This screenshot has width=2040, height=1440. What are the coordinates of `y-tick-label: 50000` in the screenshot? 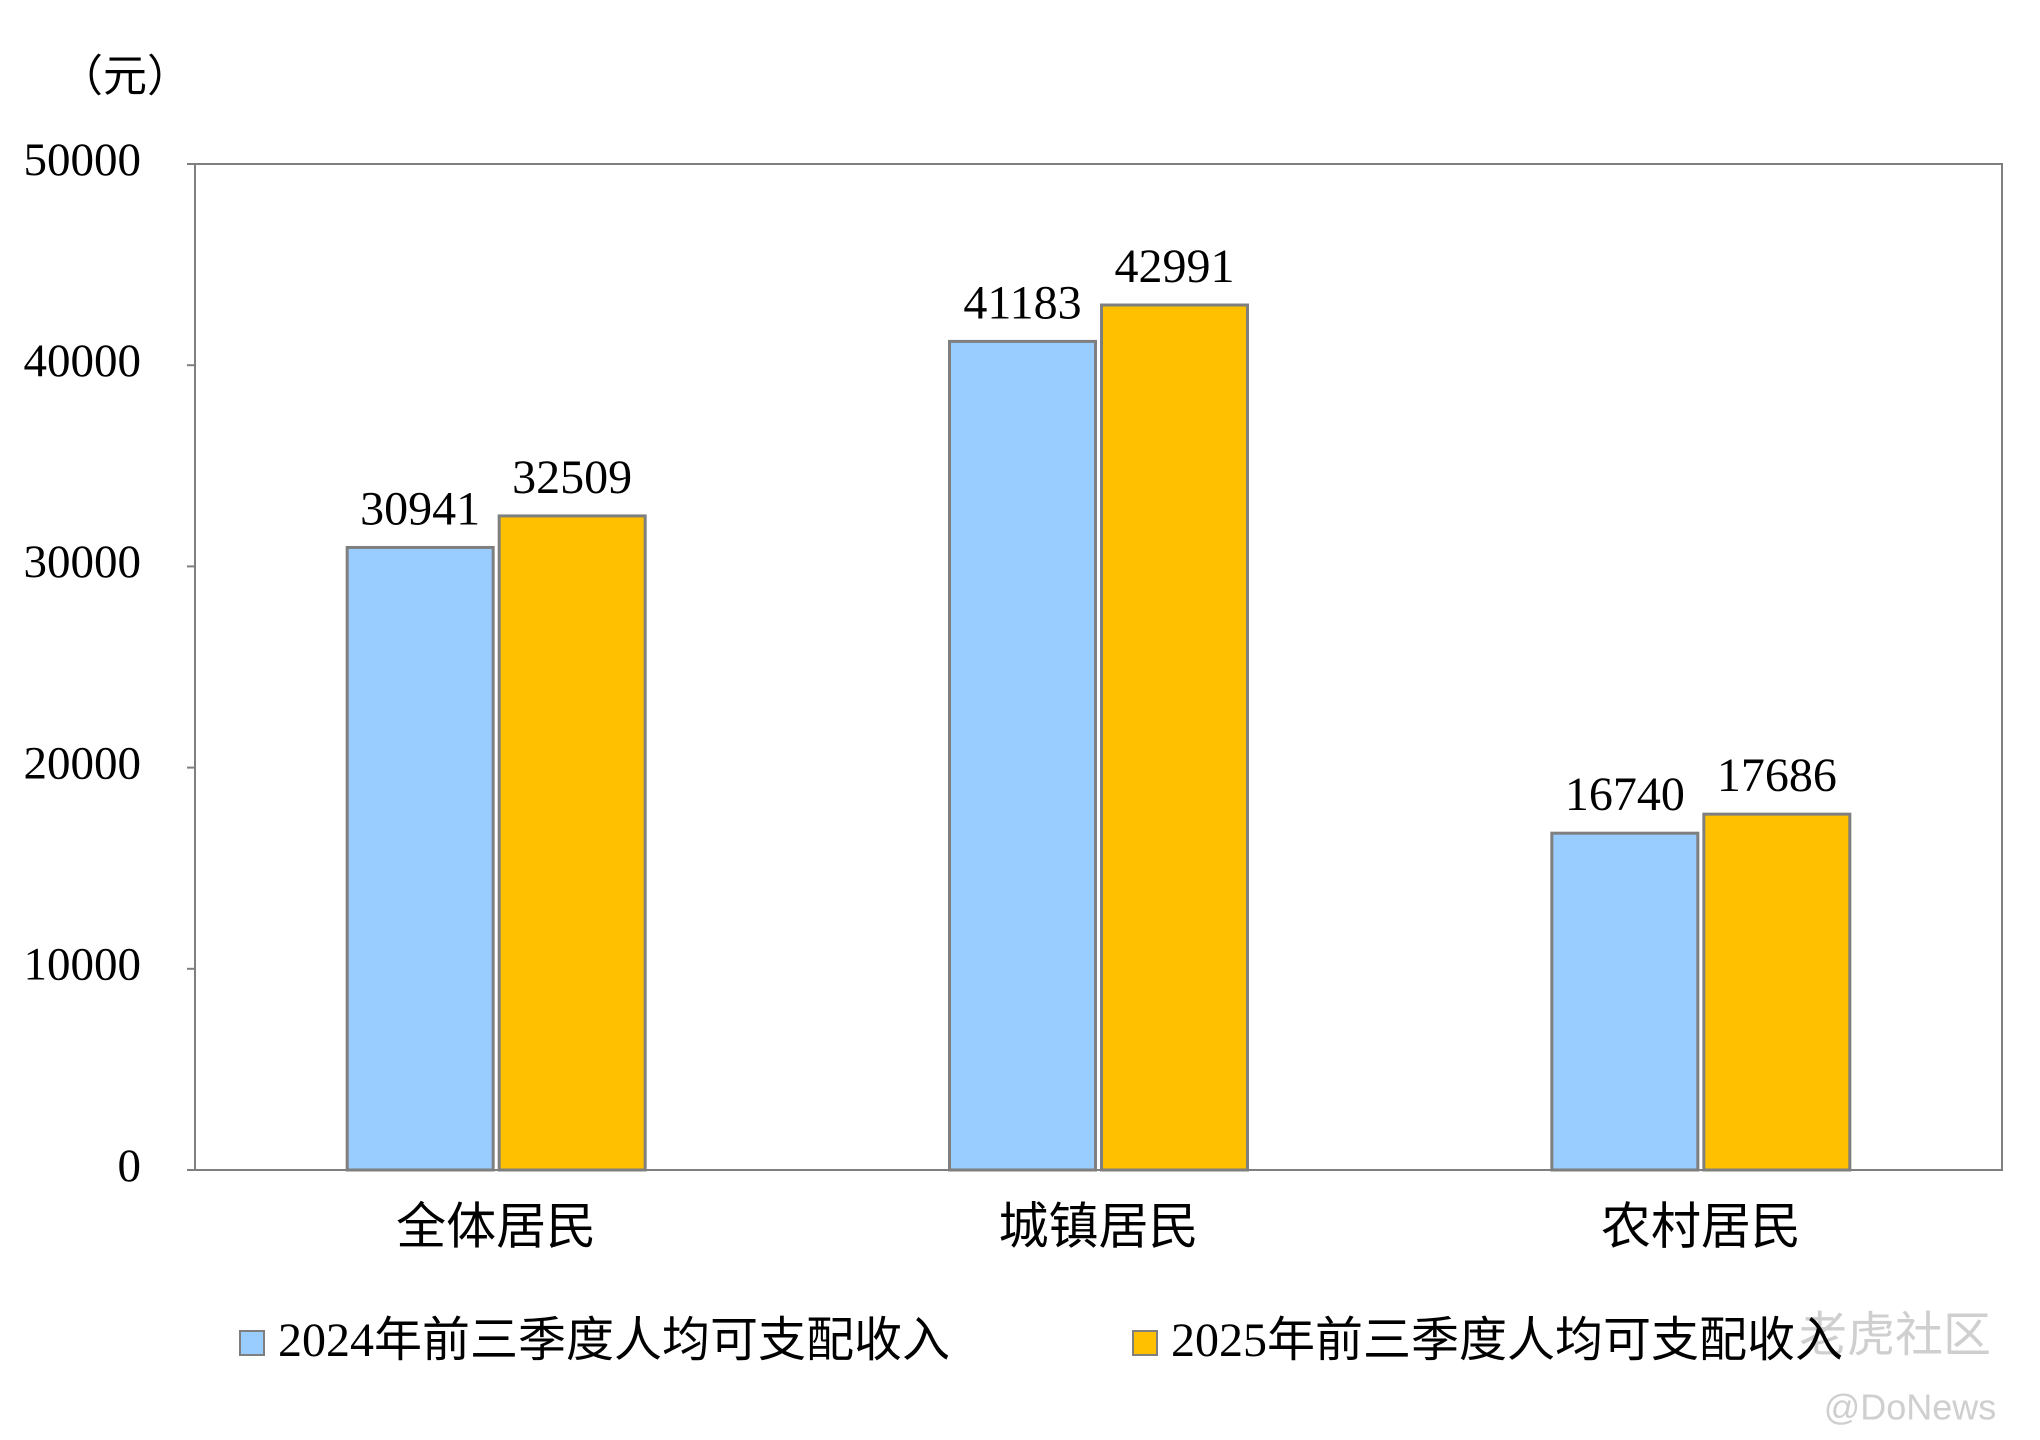 It's located at (83, 160).